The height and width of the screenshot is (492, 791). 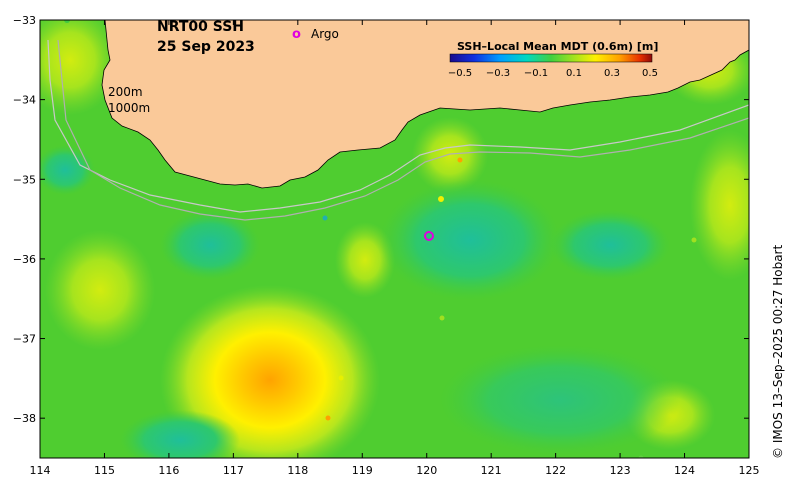 I want to click on x-tick-label: 118, so click(x=297, y=470).